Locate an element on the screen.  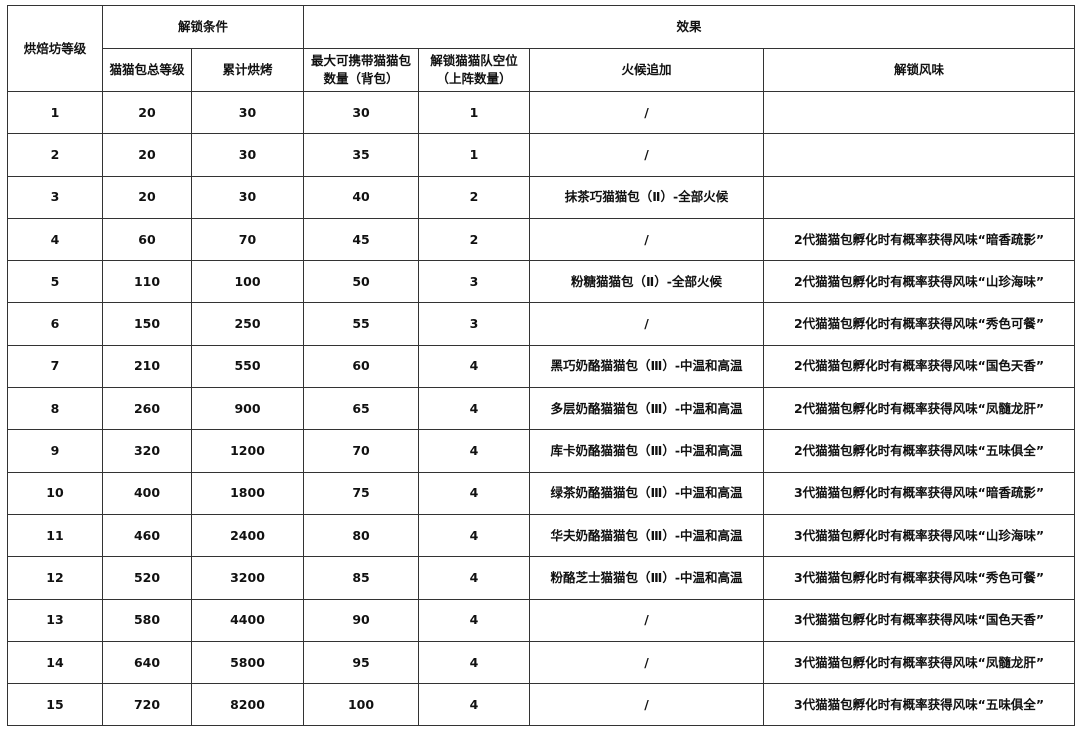
table-row: 2 20 30 35 1/ is located at coordinates (541, 155).